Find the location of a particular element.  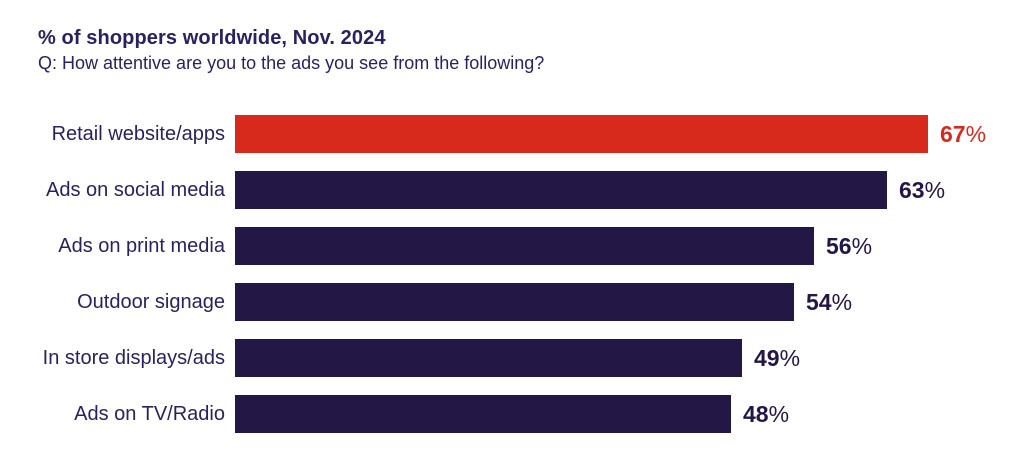

bar-row: Ads on TV/Radio 48% is located at coordinates (493, 414).